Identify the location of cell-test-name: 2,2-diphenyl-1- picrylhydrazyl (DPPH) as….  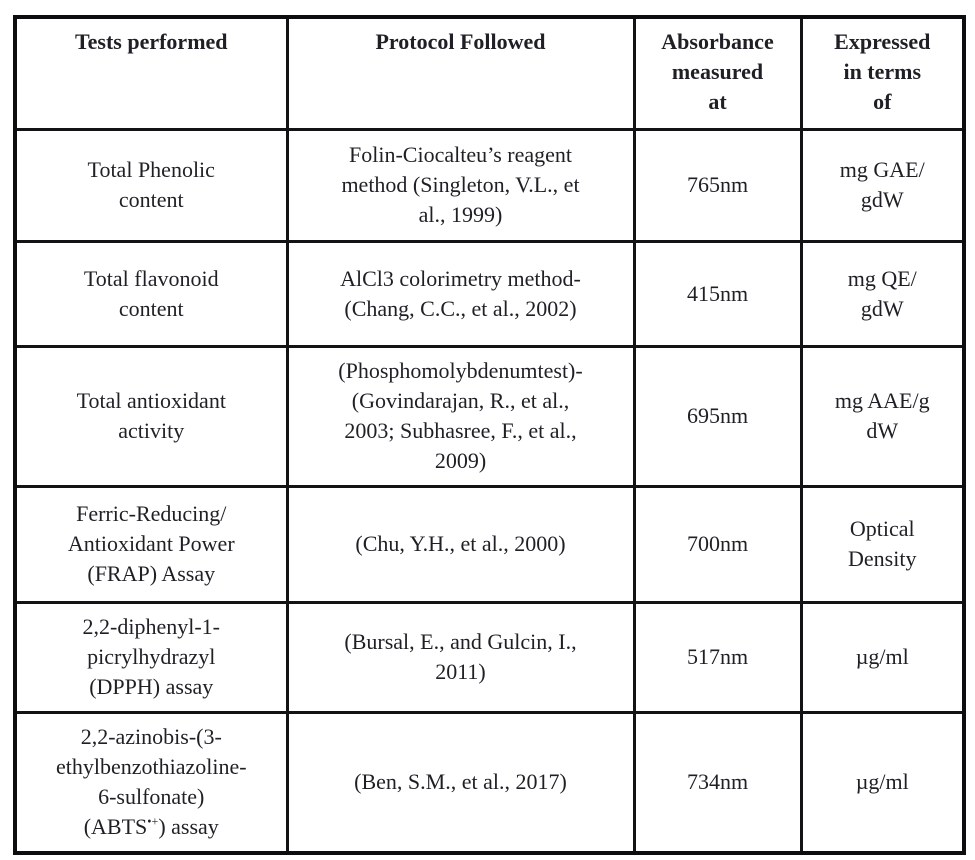
(151, 657).